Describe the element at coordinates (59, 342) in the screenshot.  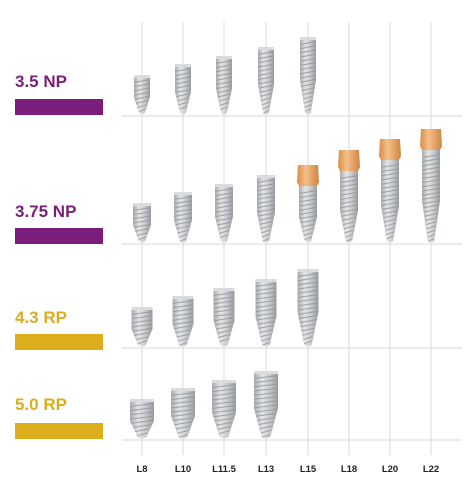
I see `row-color-bar` at that location.